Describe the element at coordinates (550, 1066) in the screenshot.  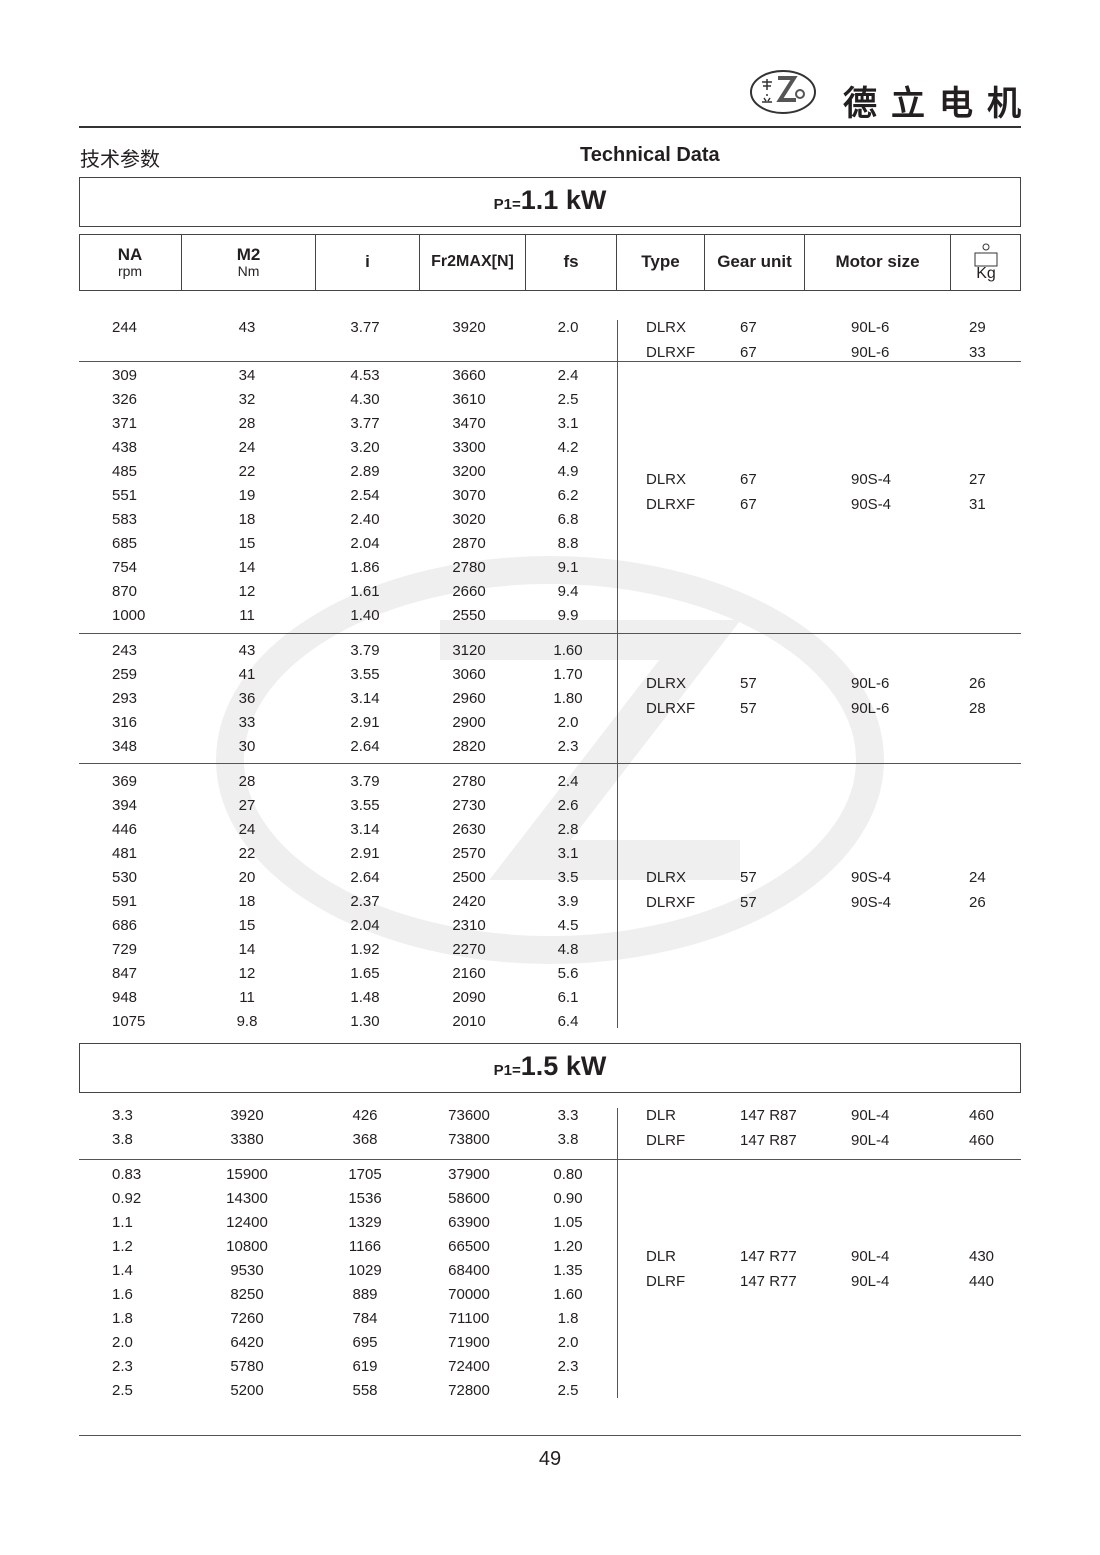
I see `power-title-2: P1=1.5 kW` at that location.